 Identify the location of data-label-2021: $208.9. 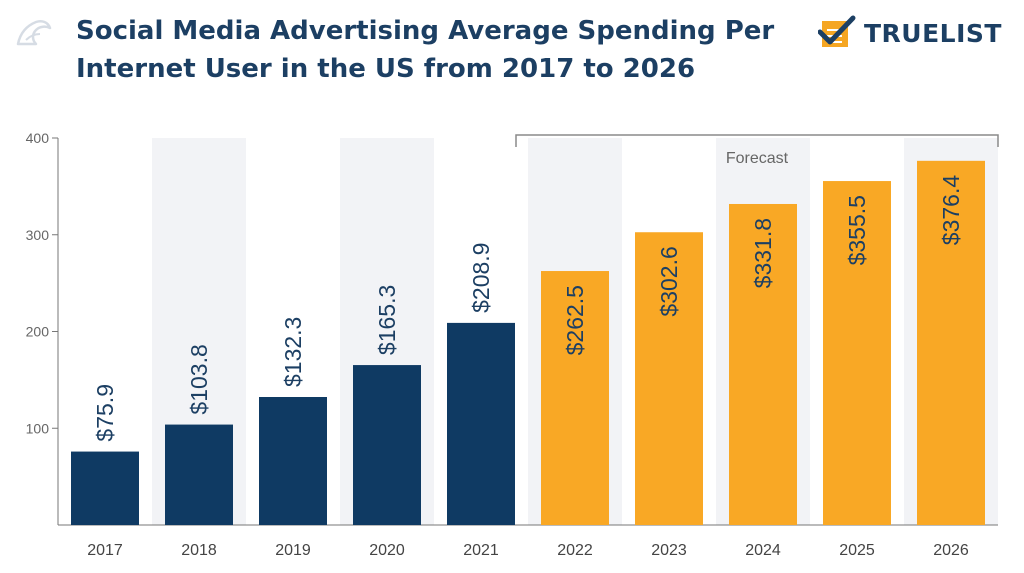
(481, 278).